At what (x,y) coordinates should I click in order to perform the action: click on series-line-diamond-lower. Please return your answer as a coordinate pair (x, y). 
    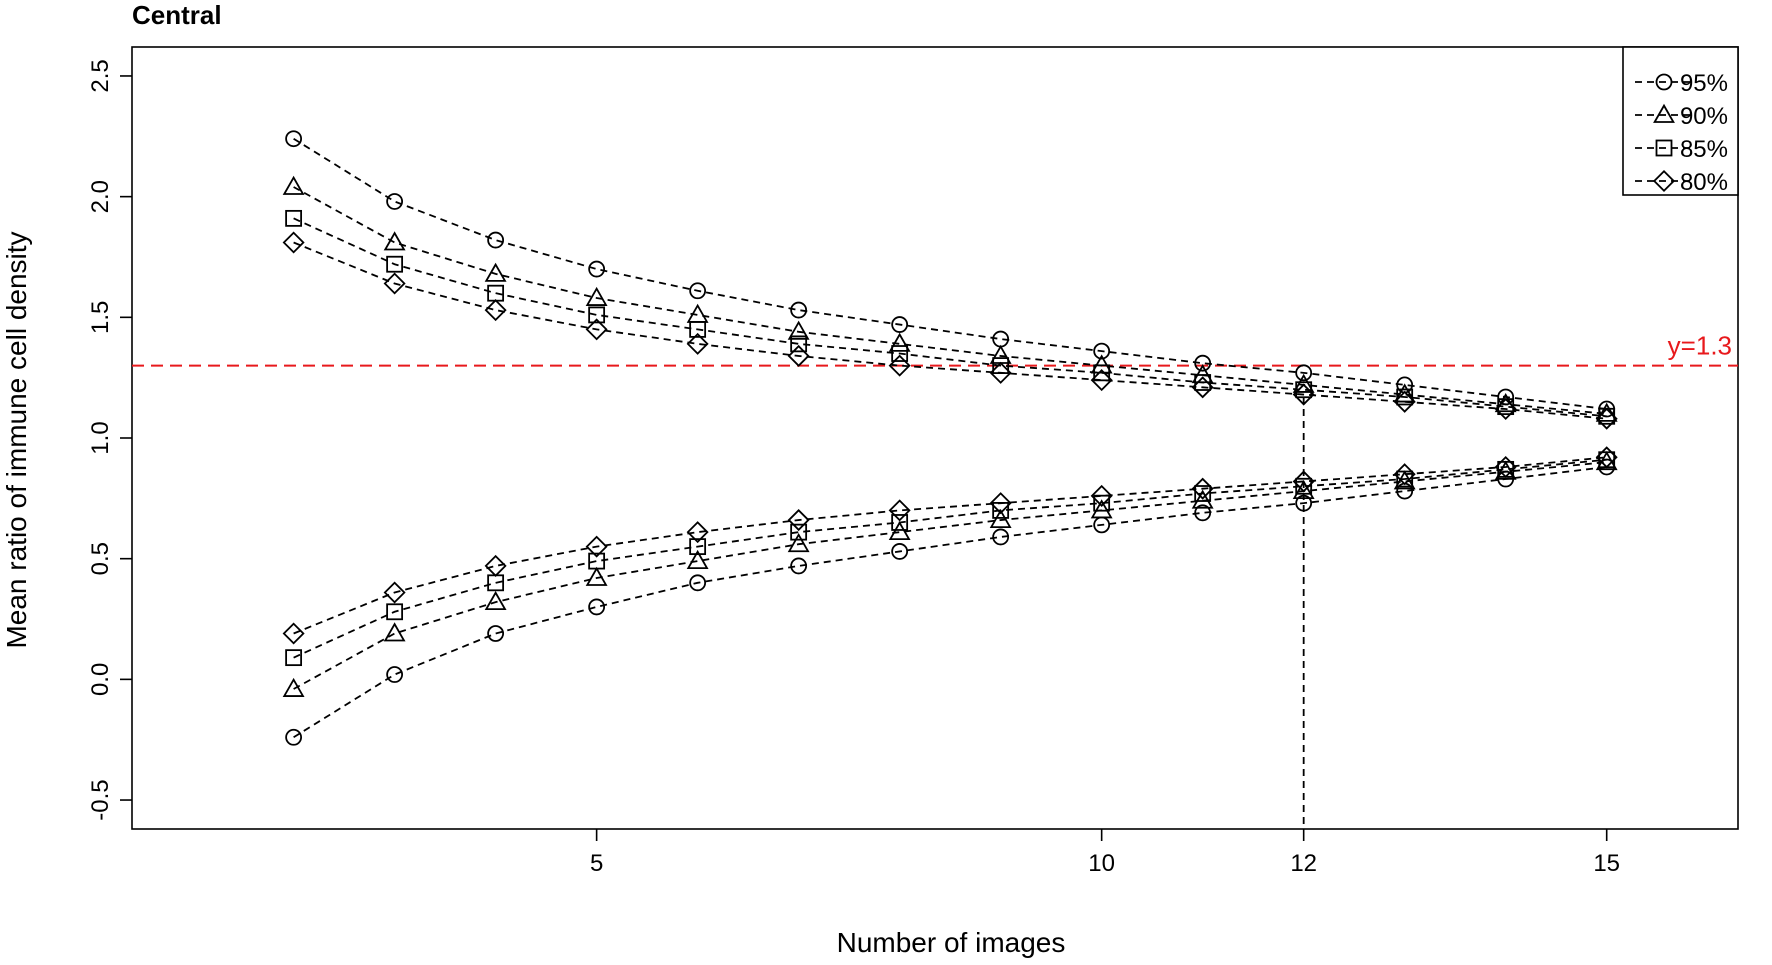
    Looking at the image, I should click on (950, 545).